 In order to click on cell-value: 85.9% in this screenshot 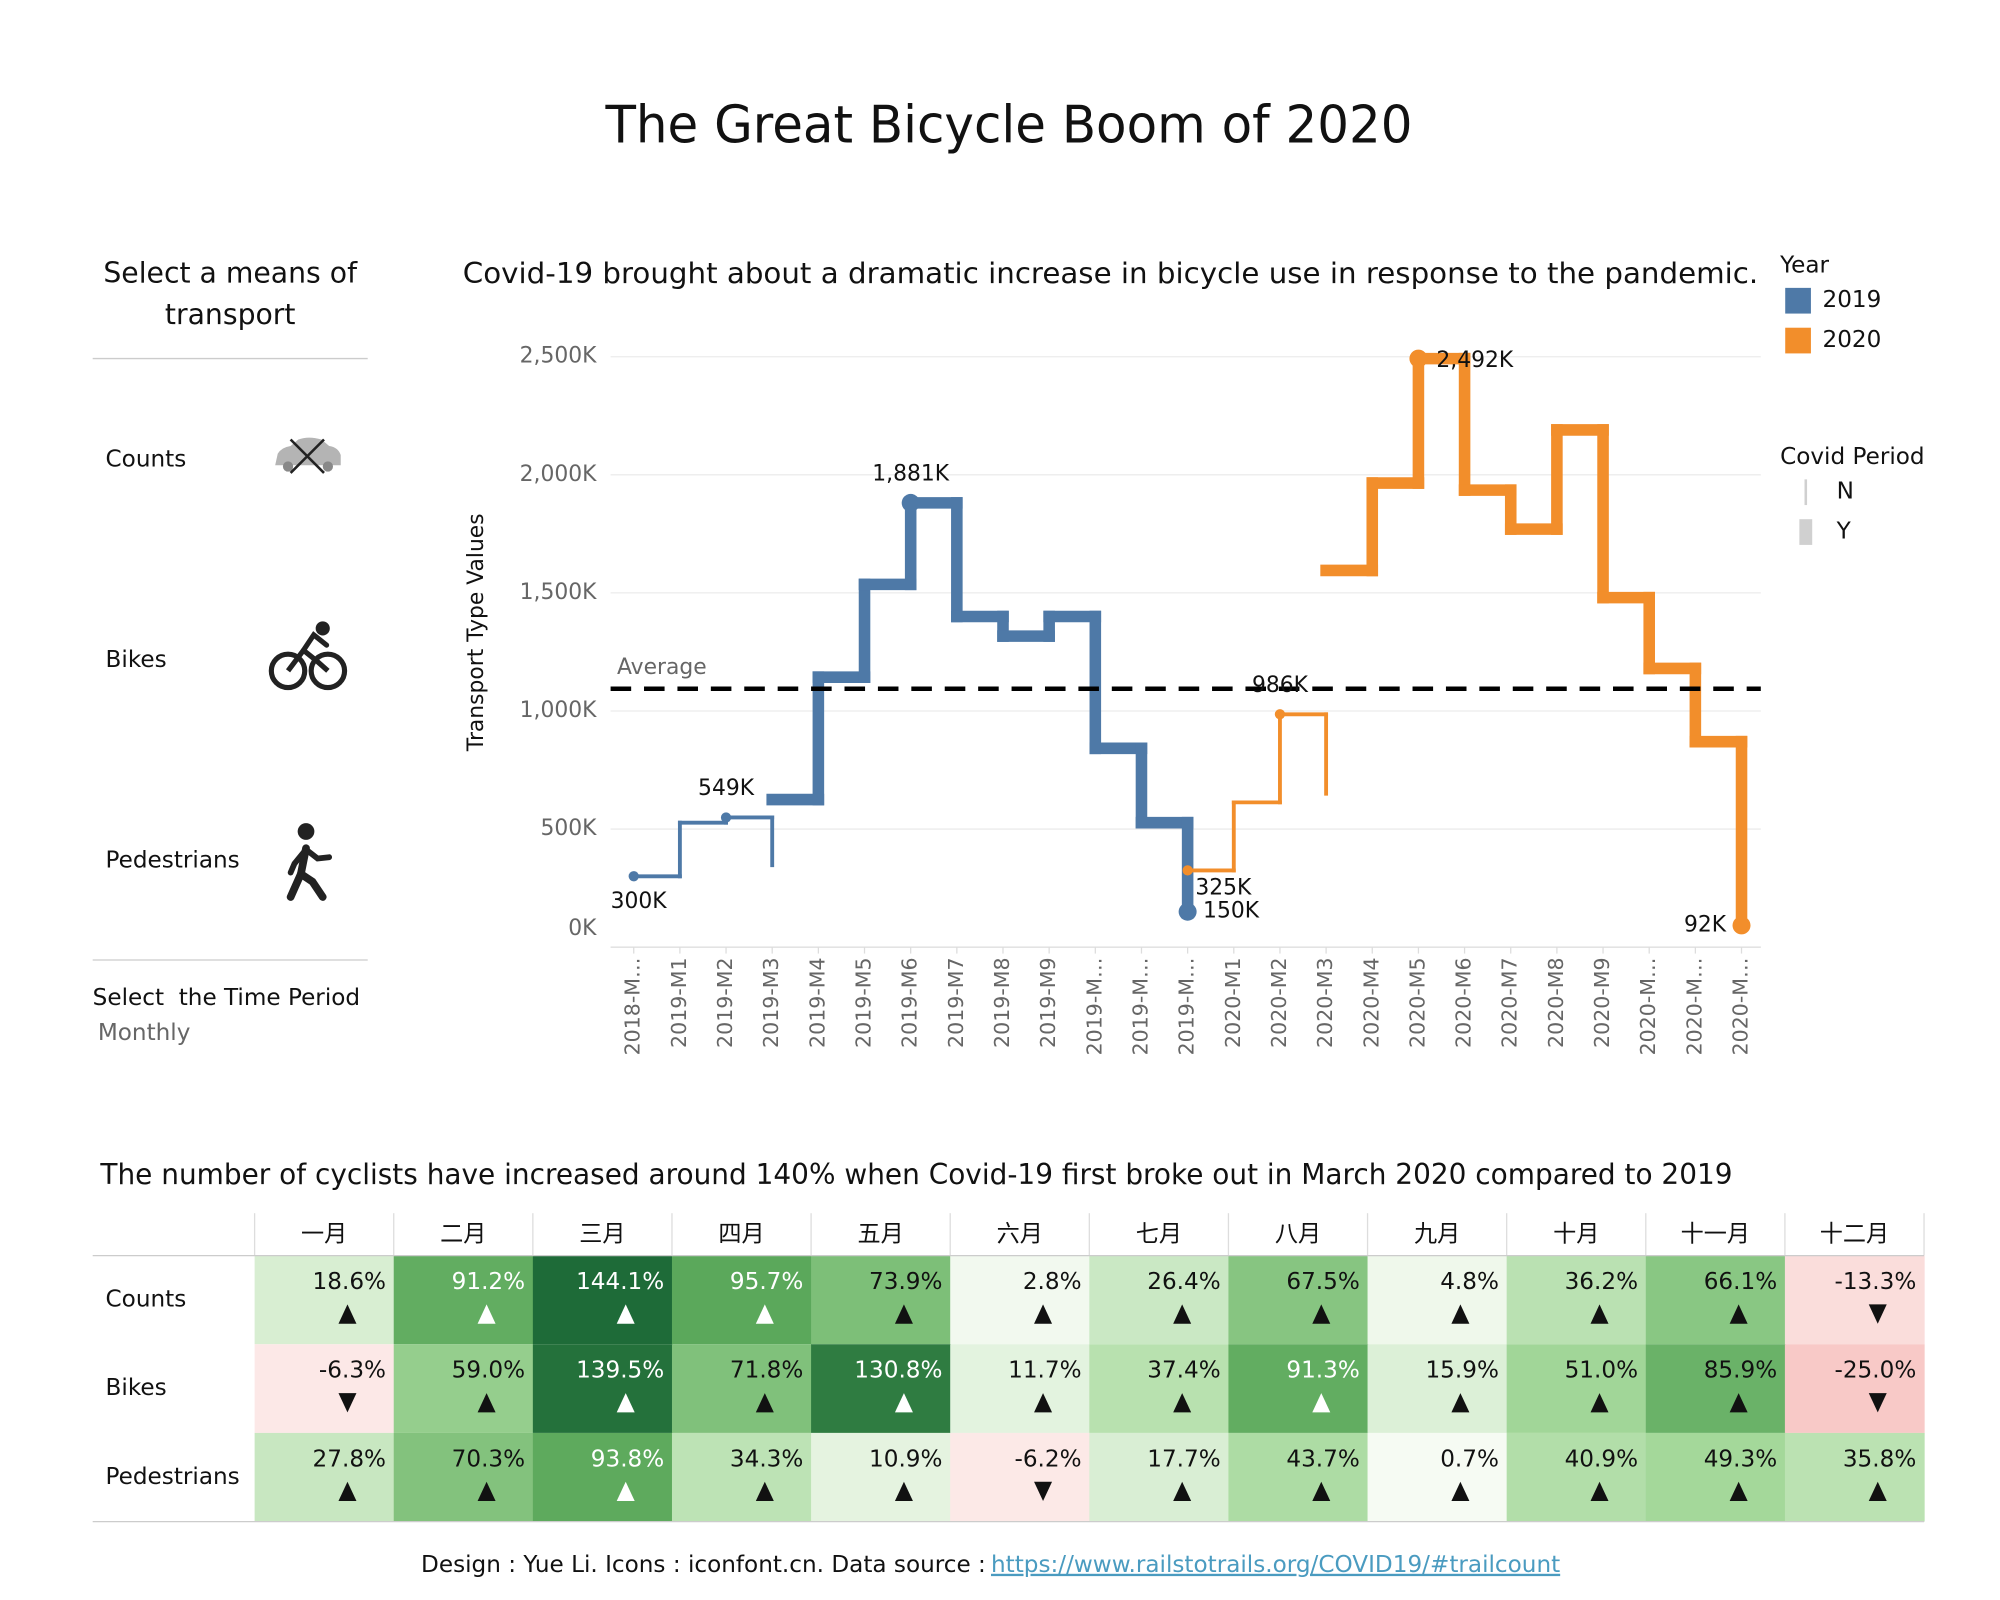, I will do `click(1740, 1371)`.